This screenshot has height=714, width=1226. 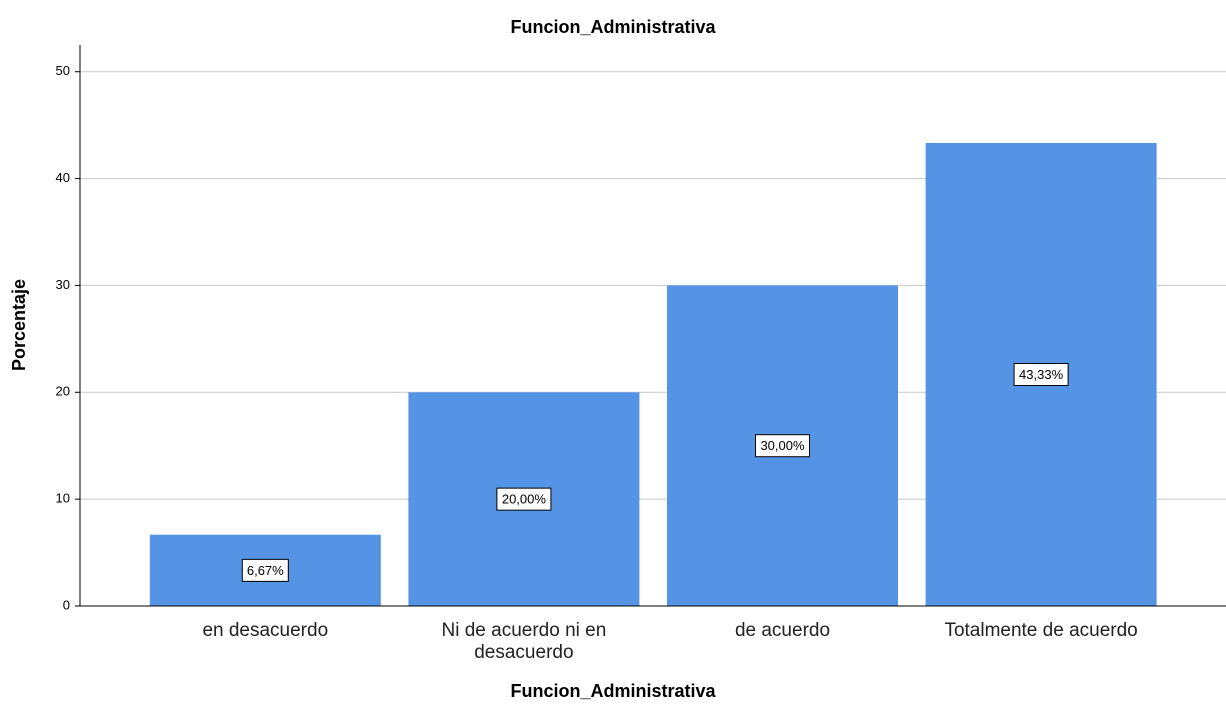 I want to click on chart-title: Funcion_Administrativa, so click(x=613, y=27).